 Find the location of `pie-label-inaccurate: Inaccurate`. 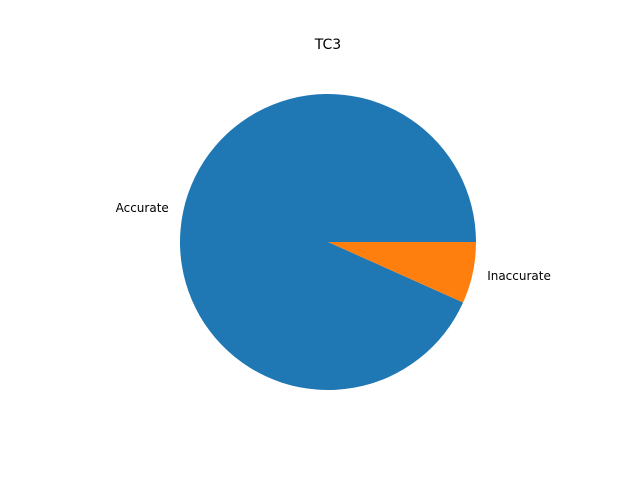

pie-label-inaccurate: Inaccurate is located at coordinates (519, 276).